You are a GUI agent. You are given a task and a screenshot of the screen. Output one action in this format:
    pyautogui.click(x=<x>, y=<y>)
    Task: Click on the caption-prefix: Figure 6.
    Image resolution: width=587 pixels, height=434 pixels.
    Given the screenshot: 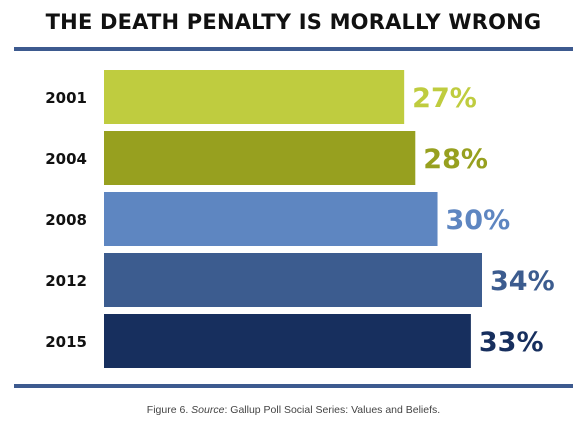 What is the action you would take?
    pyautogui.click(x=169, y=410)
    